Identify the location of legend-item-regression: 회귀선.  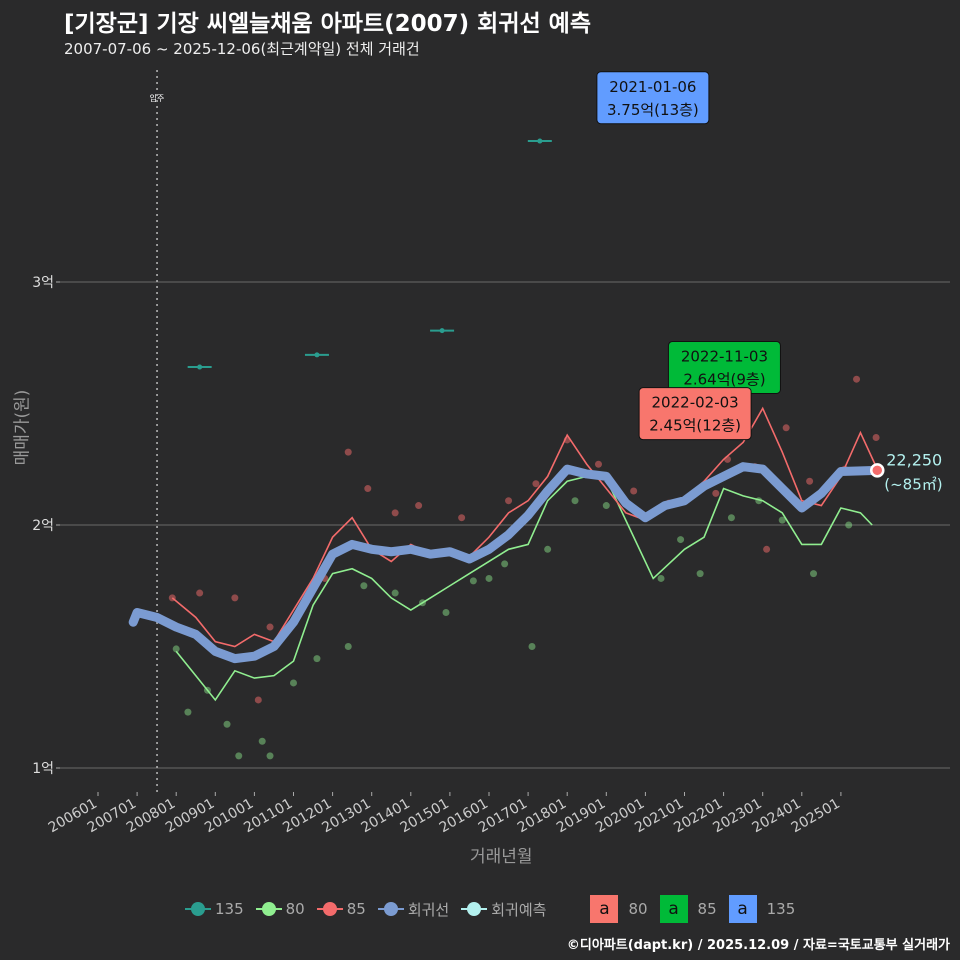
(413, 909).